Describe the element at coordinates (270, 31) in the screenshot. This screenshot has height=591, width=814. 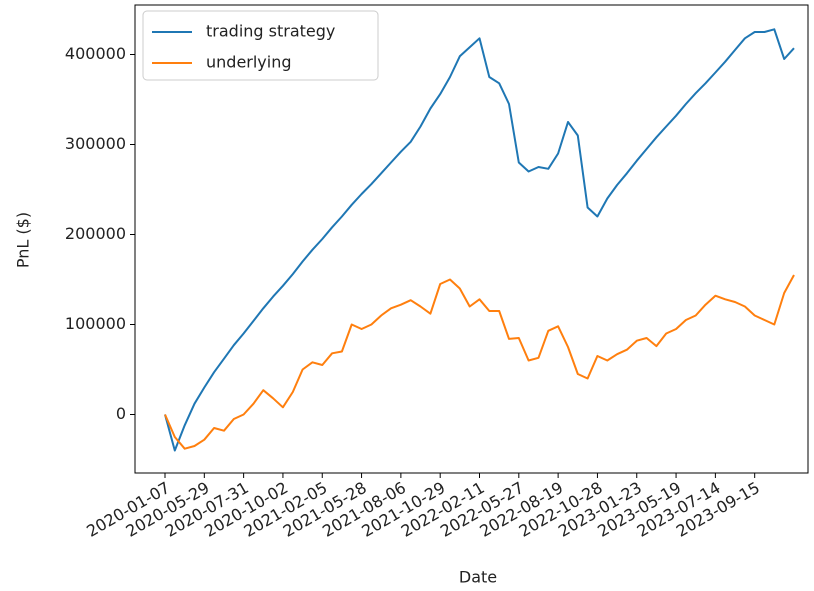
I see `legend-label: trading strategy` at that location.